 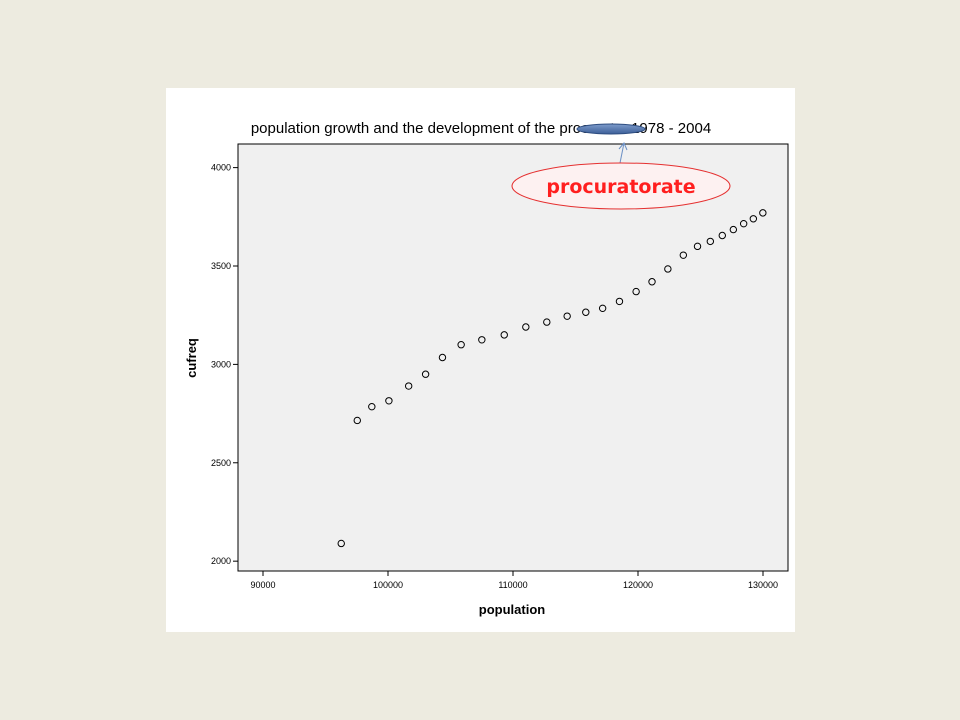 I want to click on y-tick-label: 3000, so click(x=221, y=364).